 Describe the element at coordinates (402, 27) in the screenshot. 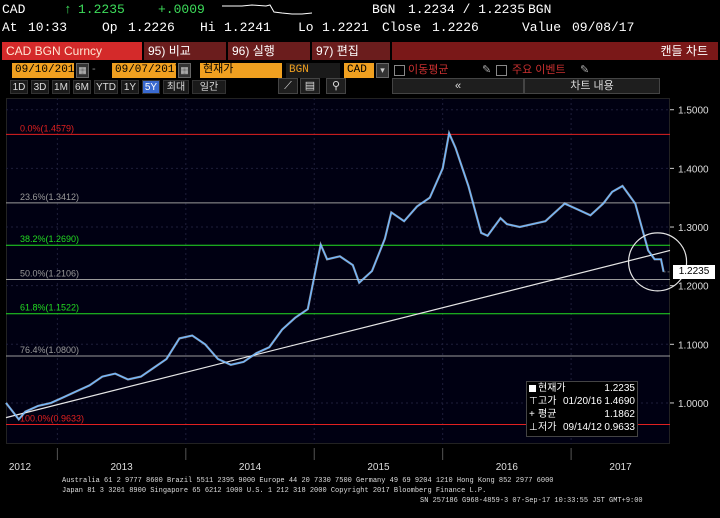

I see `close-label: Close` at that location.